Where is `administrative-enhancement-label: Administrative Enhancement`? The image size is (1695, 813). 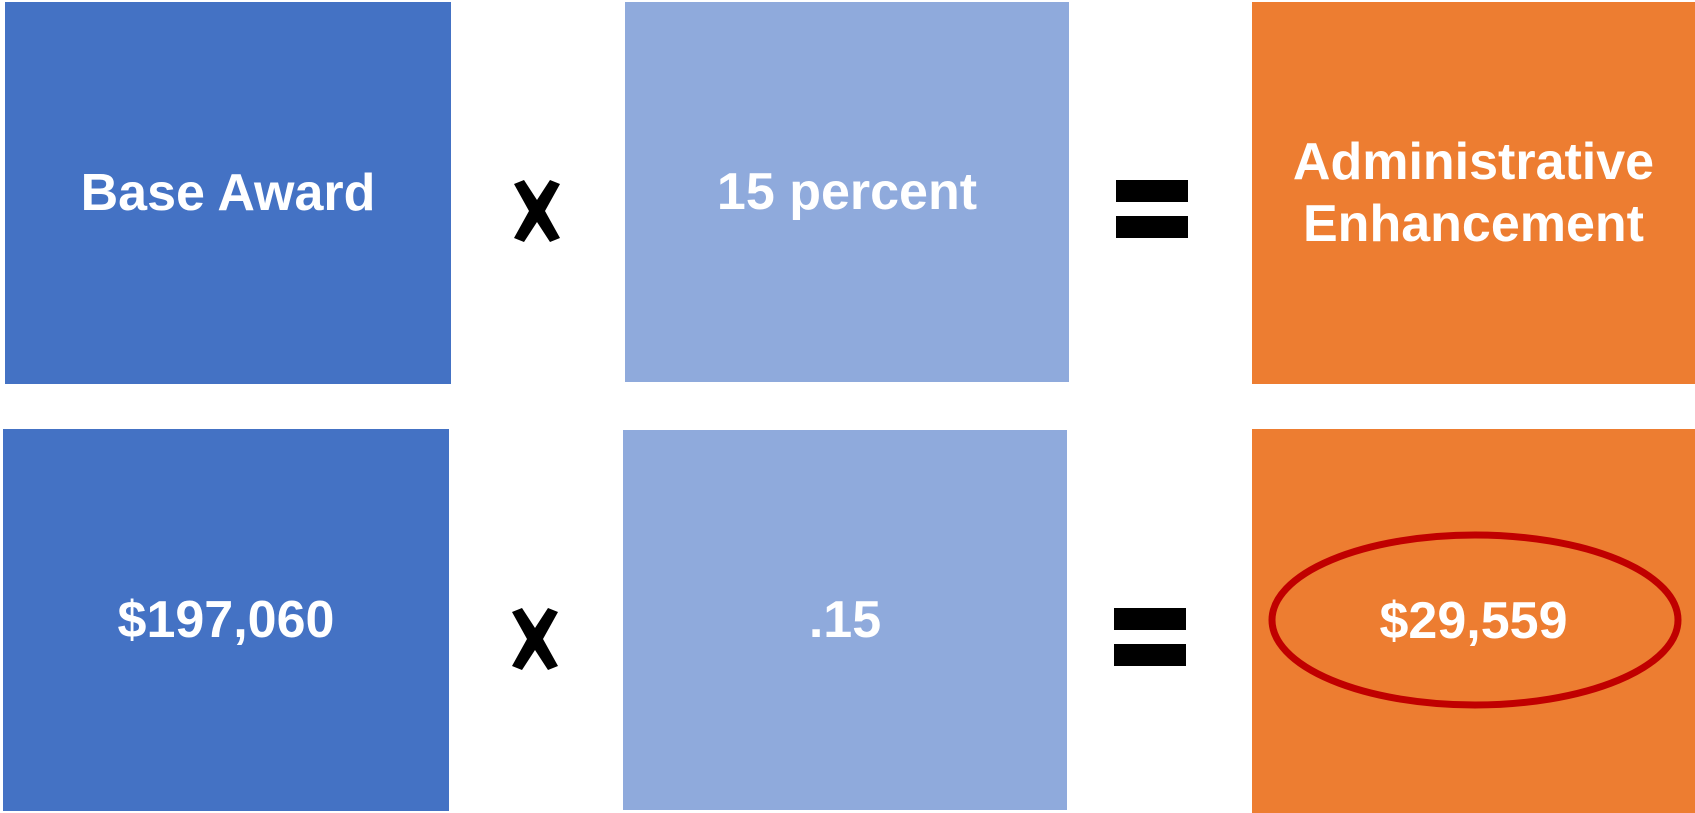 administrative-enhancement-label: Administrative Enhancement is located at coordinates (1473, 192).